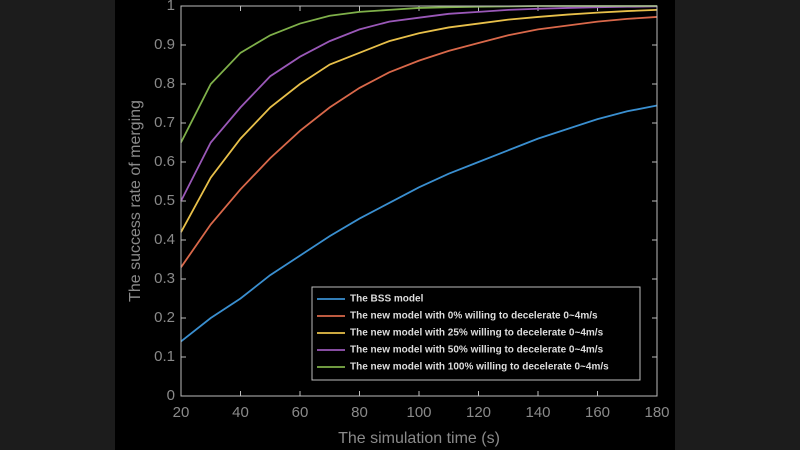  I want to click on x-tick-label: 40, so click(240, 412).